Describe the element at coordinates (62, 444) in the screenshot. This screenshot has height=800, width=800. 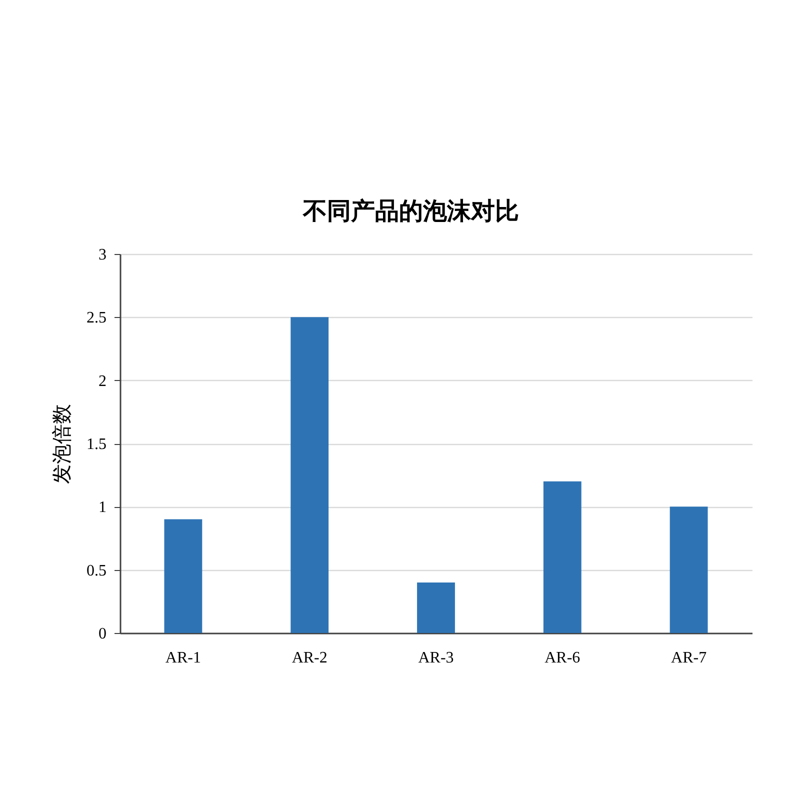
I see `y-axis-title: 发泡倍数` at that location.